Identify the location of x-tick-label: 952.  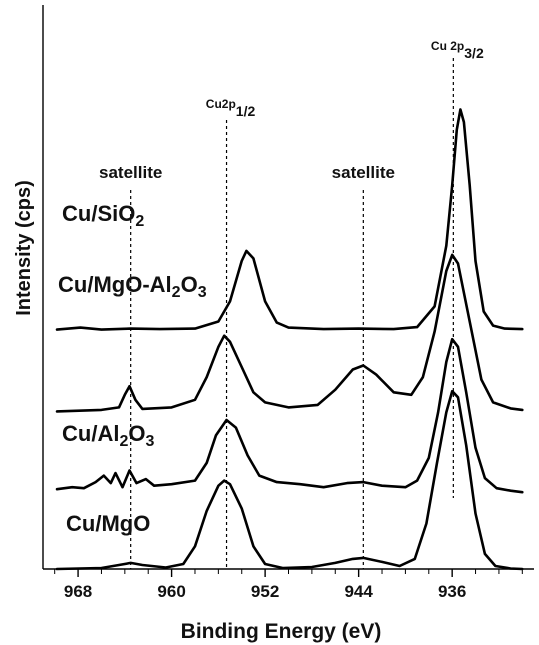
(265, 591).